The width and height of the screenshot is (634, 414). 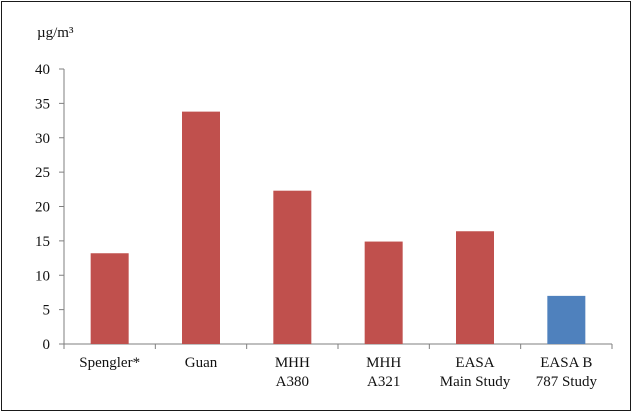 I want to click on x-tick-label: Main Study, so click(x=475, y=382).